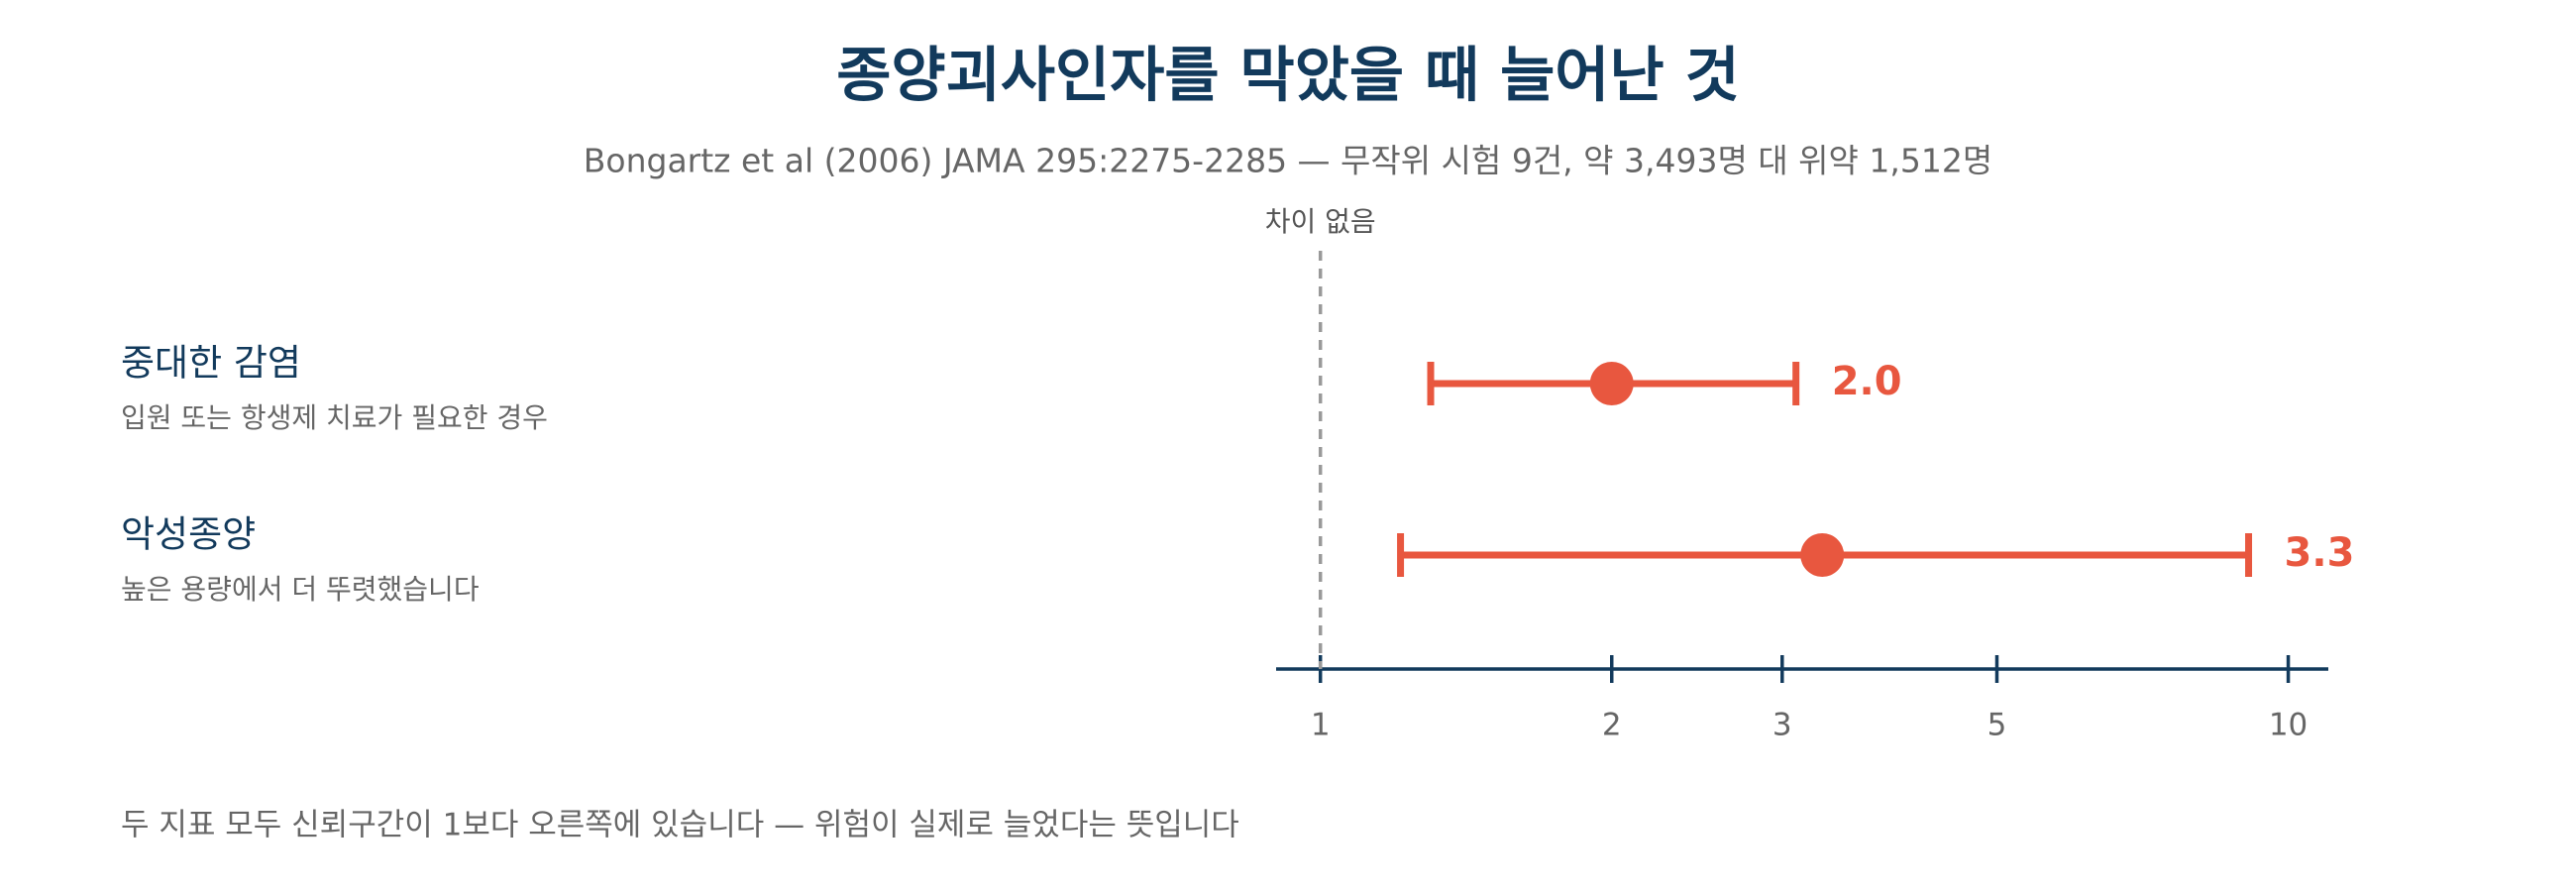 This screenshot has height=896, width=2576. Describe the element at coordinates (1782, 725) in the screenshot. I see `x-tick-label: 3` at that location.